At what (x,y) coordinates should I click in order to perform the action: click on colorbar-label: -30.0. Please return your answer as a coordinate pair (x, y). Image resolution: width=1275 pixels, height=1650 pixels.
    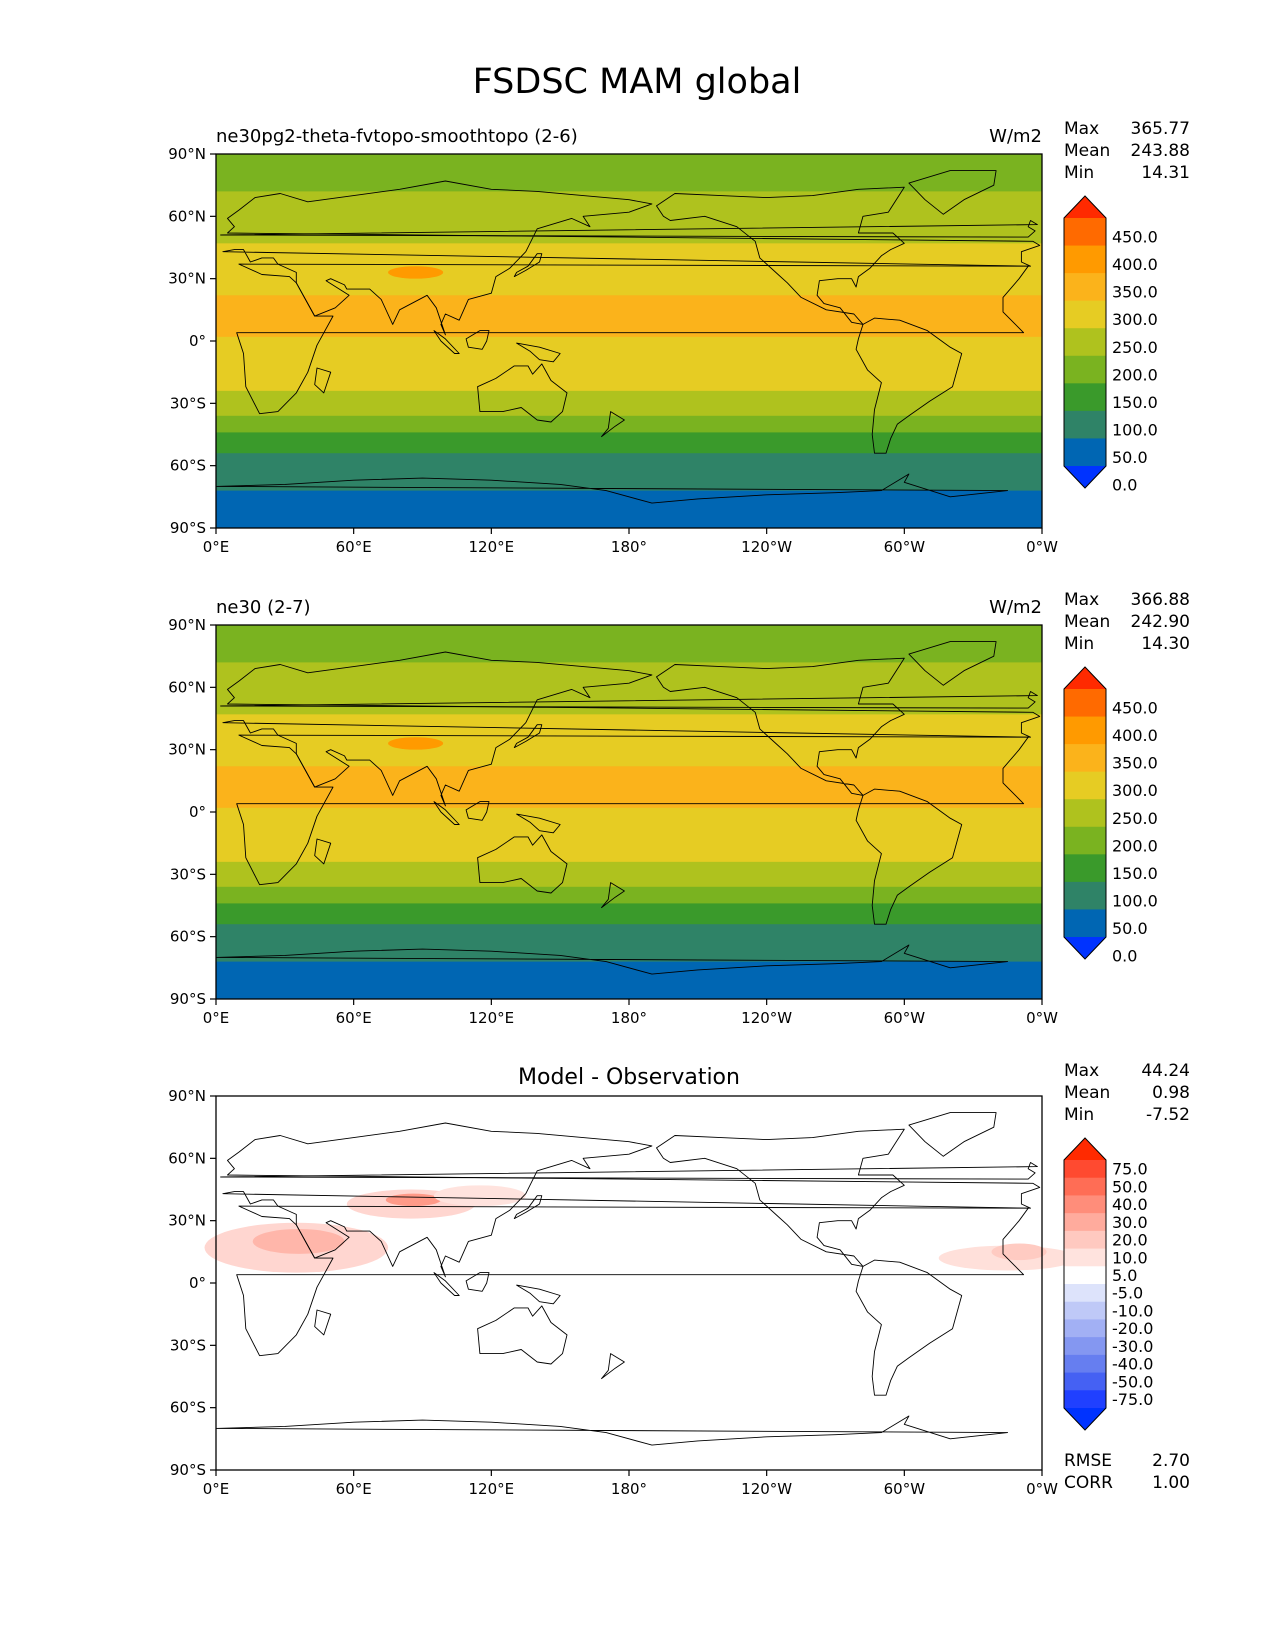
    Looking at the image, I should click on (1132, 1346).